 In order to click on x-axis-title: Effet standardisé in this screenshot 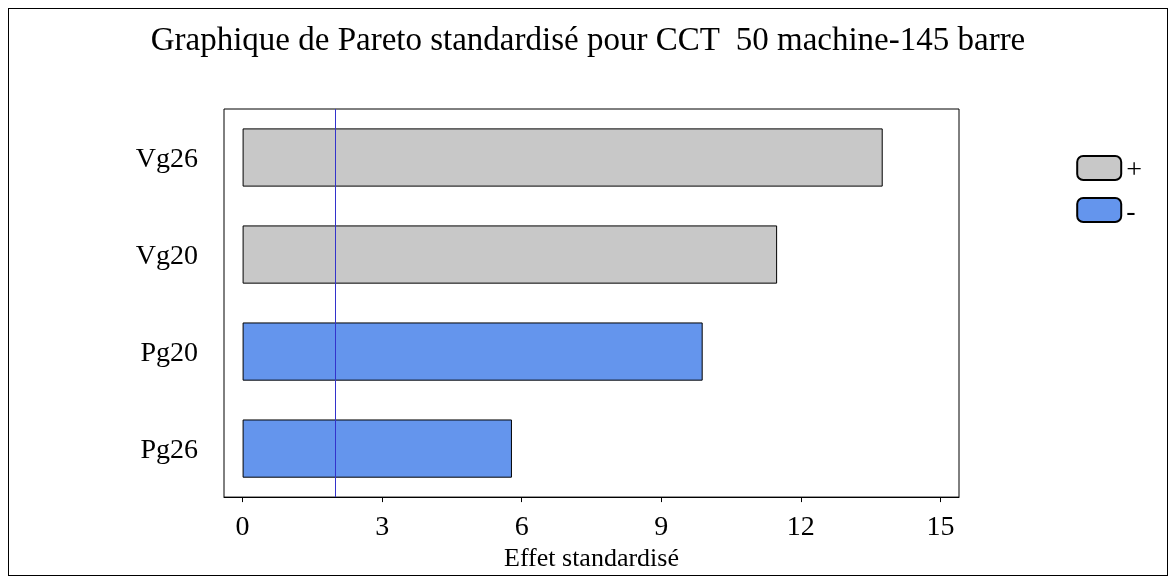, I will do `click(591, 557)`.